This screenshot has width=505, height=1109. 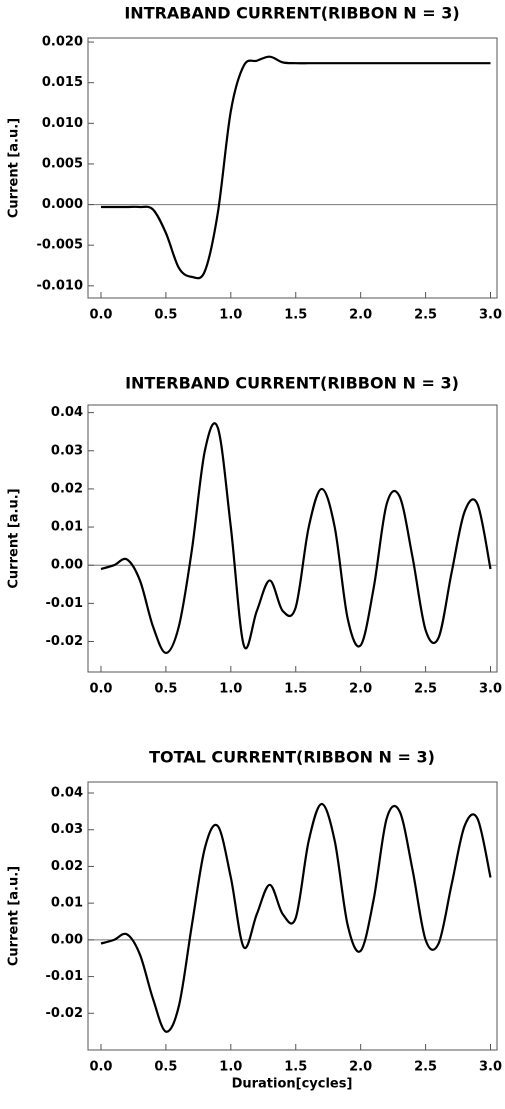 What do you see at coordinates (59, 285) in the screenshot?
I see `y-tick-label: -0.010` at bounding box center [59, 285].